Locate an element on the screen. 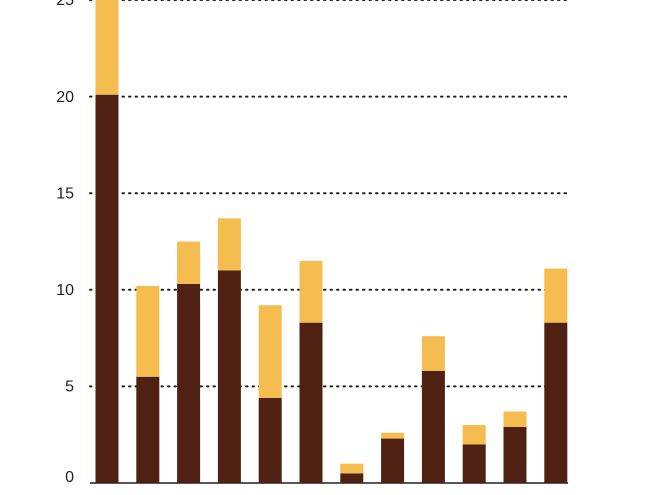  y-tick-label: 0 is located at coordinates (69, 477).